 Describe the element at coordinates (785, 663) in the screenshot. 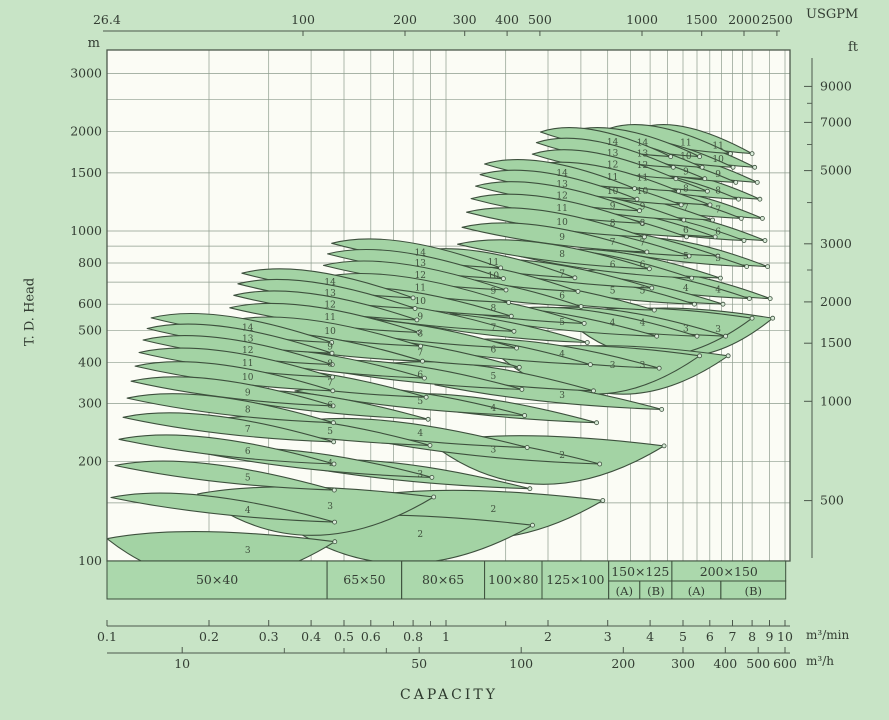

I see `m3h-tick-label: 600` at that location.